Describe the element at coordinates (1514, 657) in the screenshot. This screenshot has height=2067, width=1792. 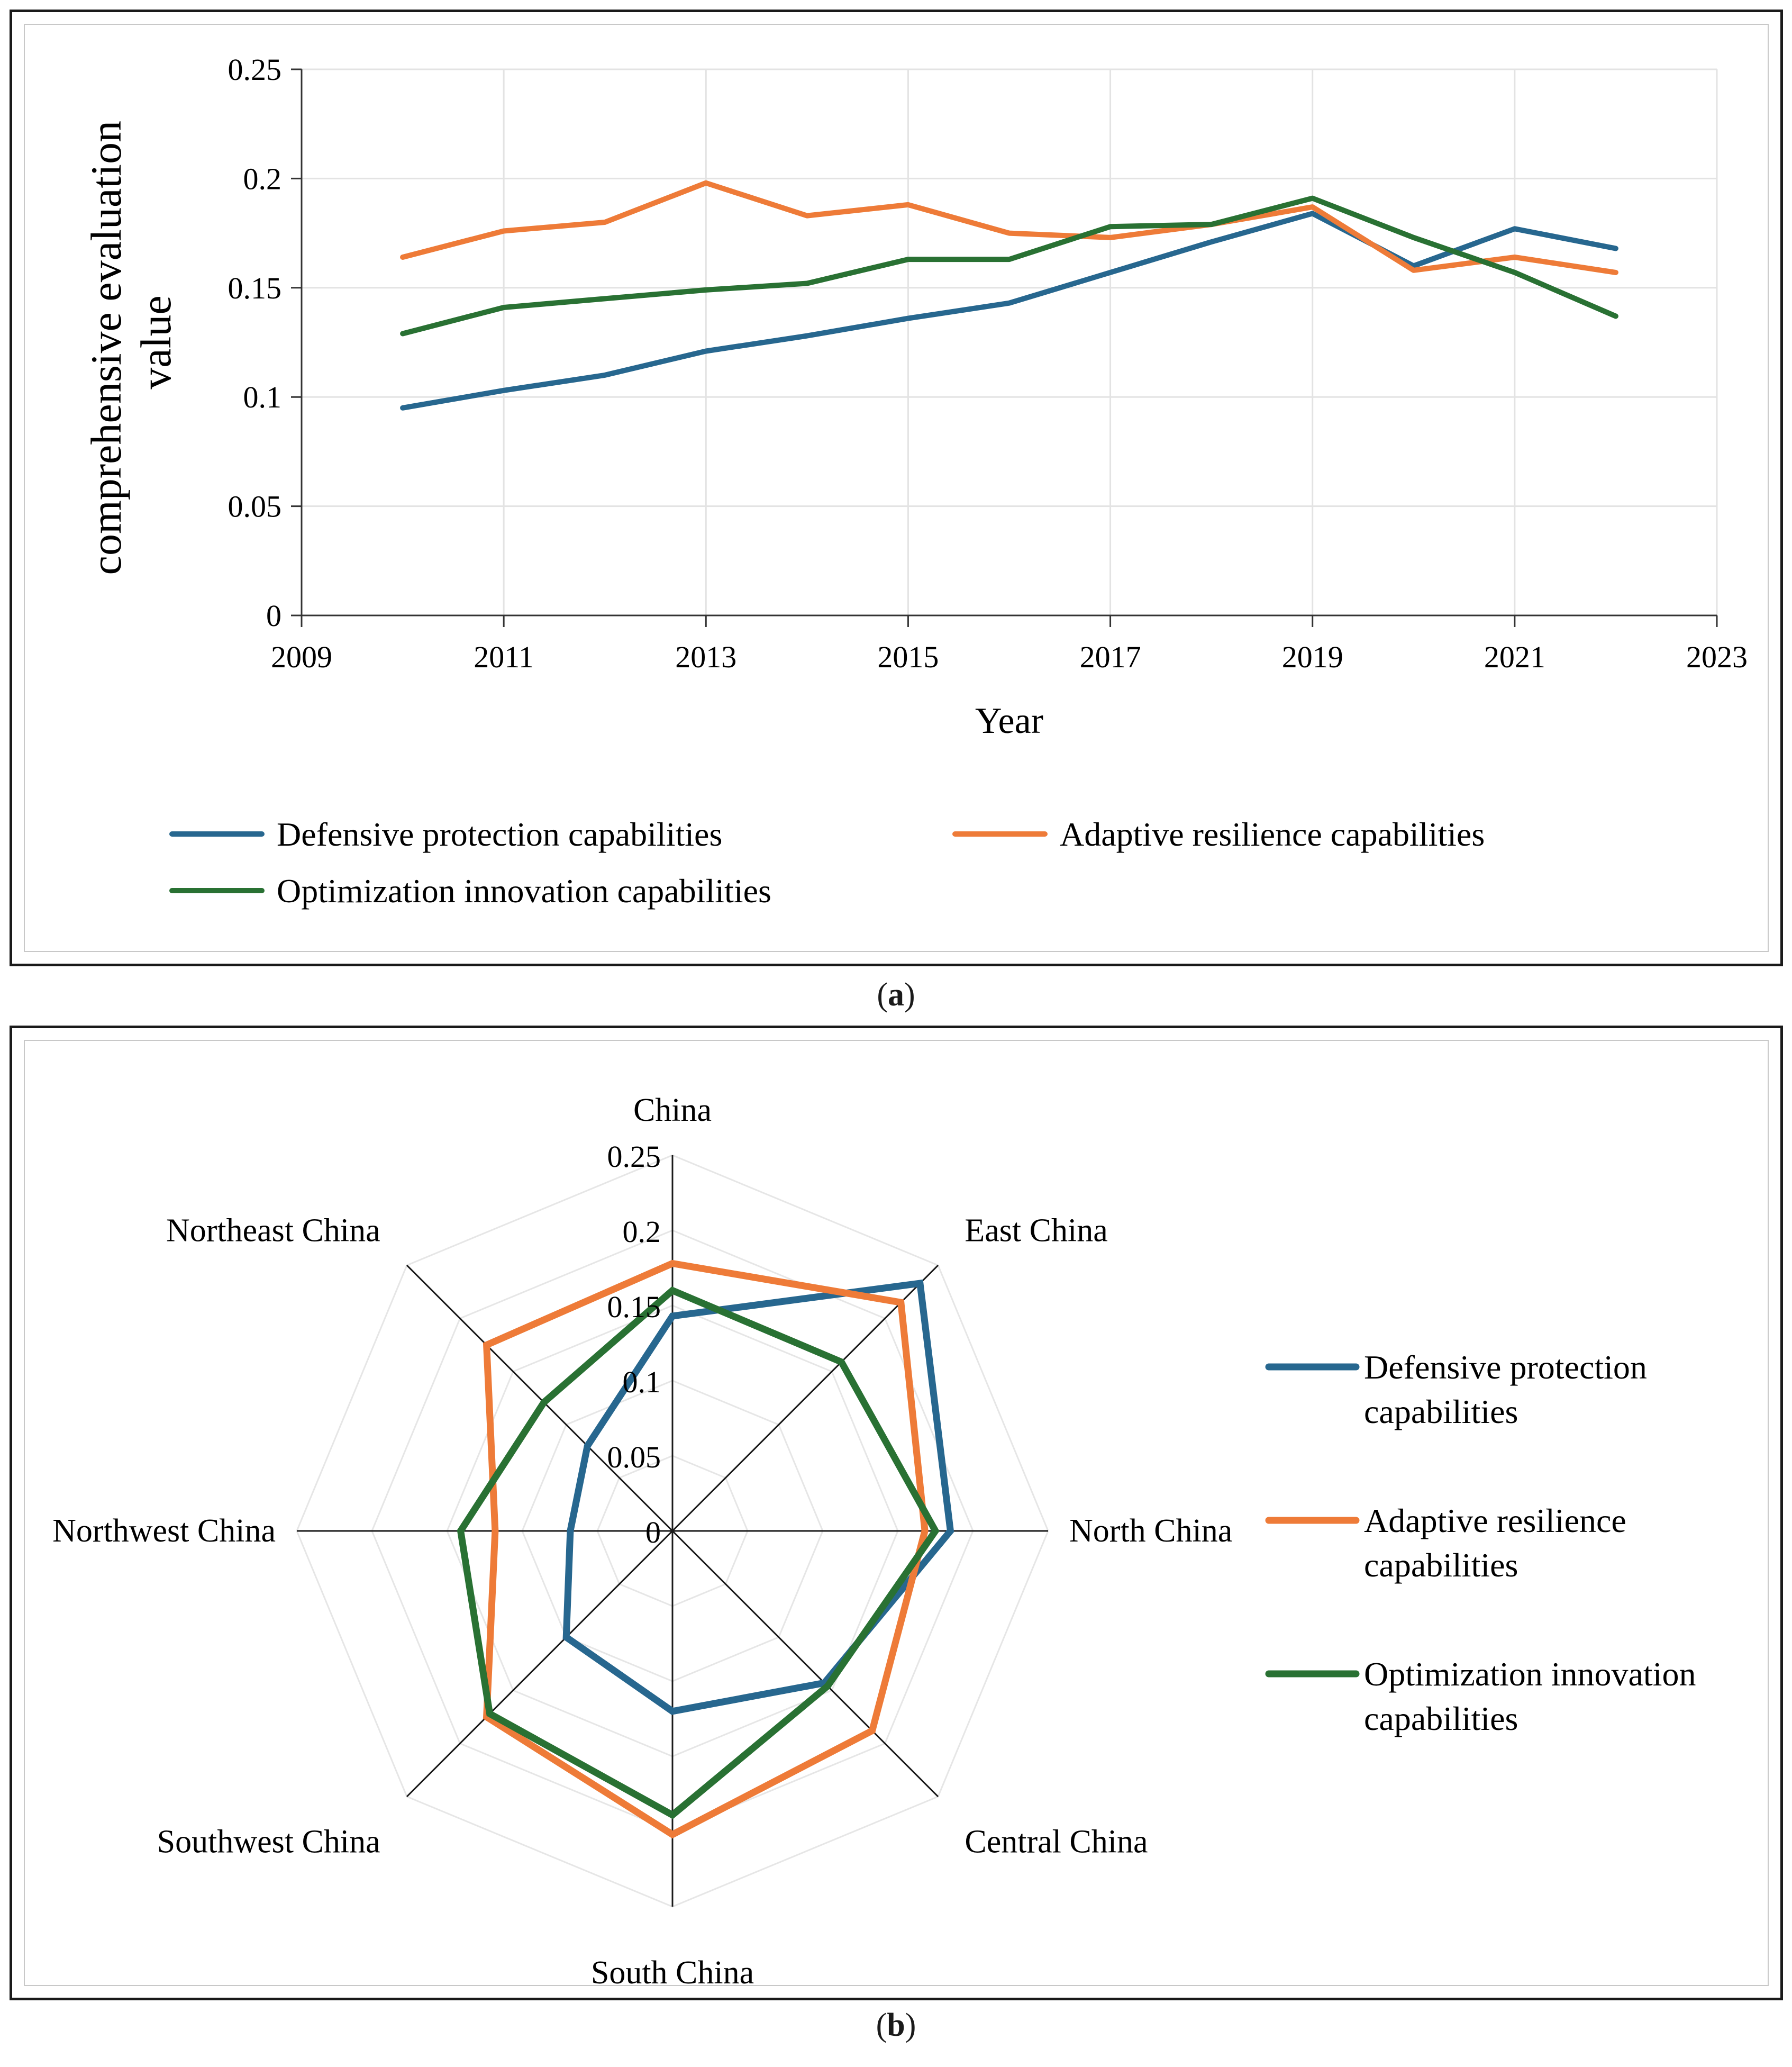
I see `x-tick-label: 2021` at that location.